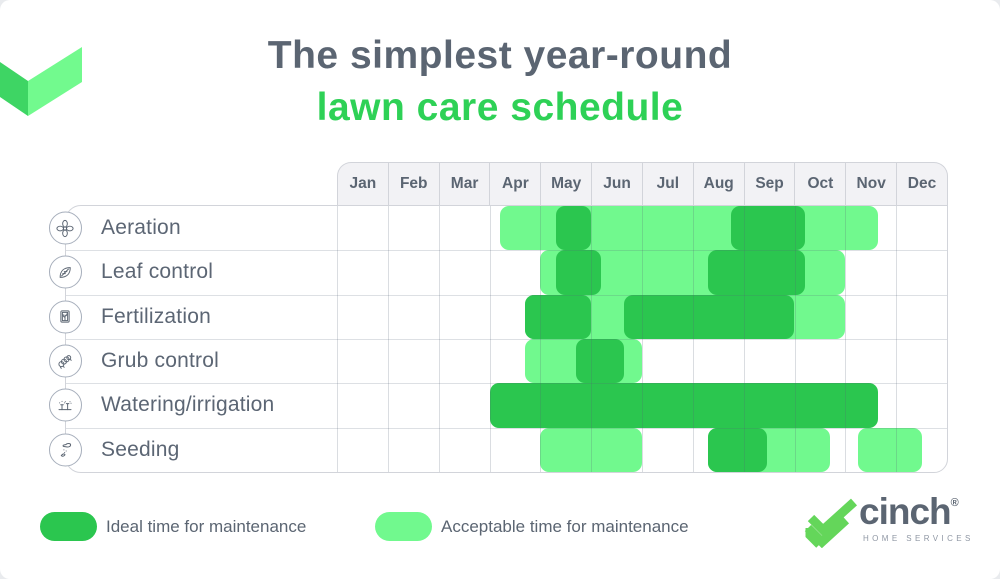 The height and width of the screenshot is (579, 1000). I want to click on task-row-seeding: Seeding, so click(497, 449).